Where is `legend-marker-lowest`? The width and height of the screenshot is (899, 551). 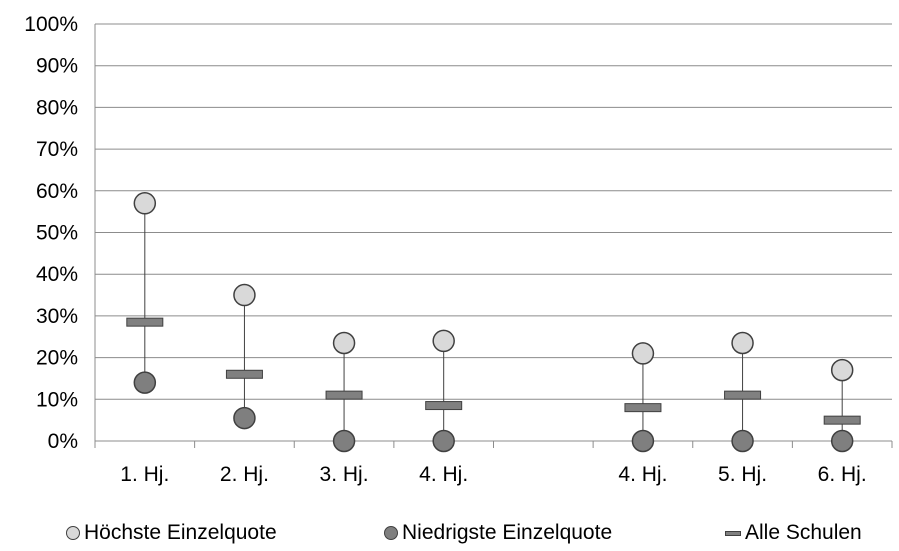
legend-marker-lowest is located at coordinates (391, 533).